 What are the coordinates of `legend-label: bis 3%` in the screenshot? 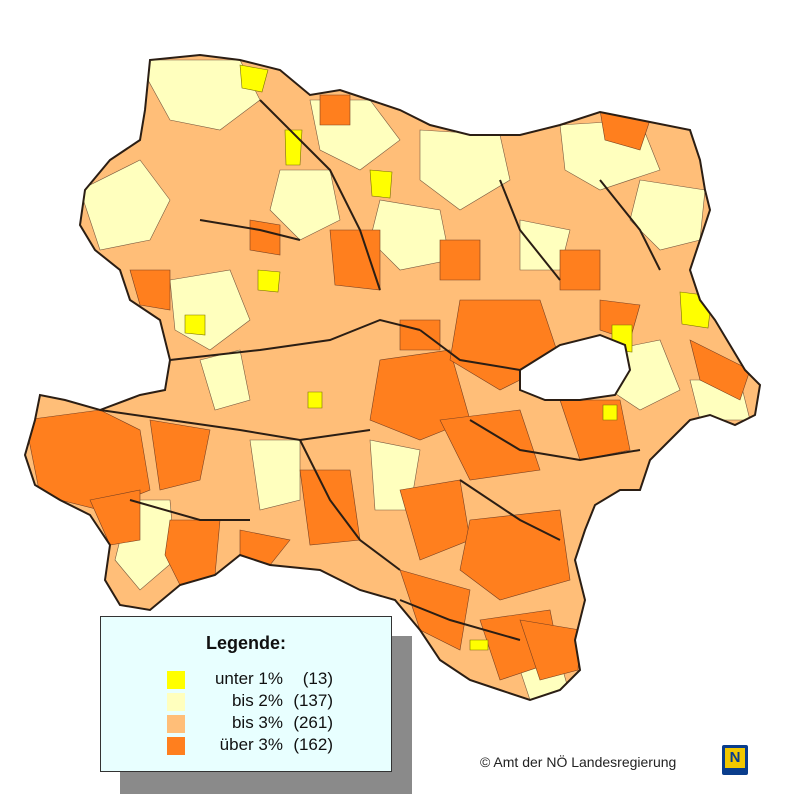 It's located at (257, 722).